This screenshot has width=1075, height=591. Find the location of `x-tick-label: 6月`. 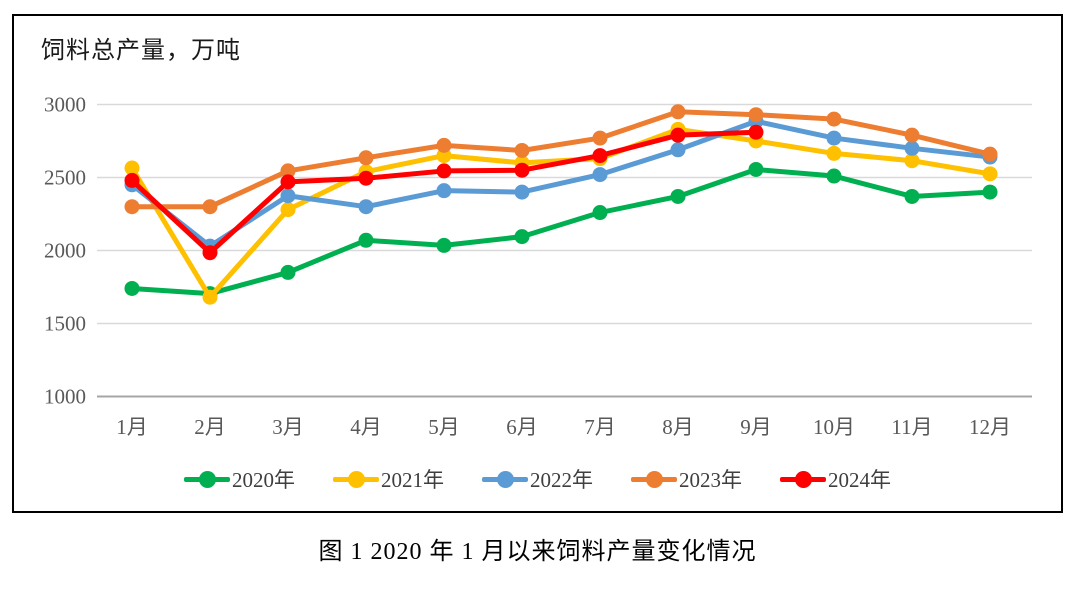

x-tick-label: 6月 is located at coordinates (522, 427).